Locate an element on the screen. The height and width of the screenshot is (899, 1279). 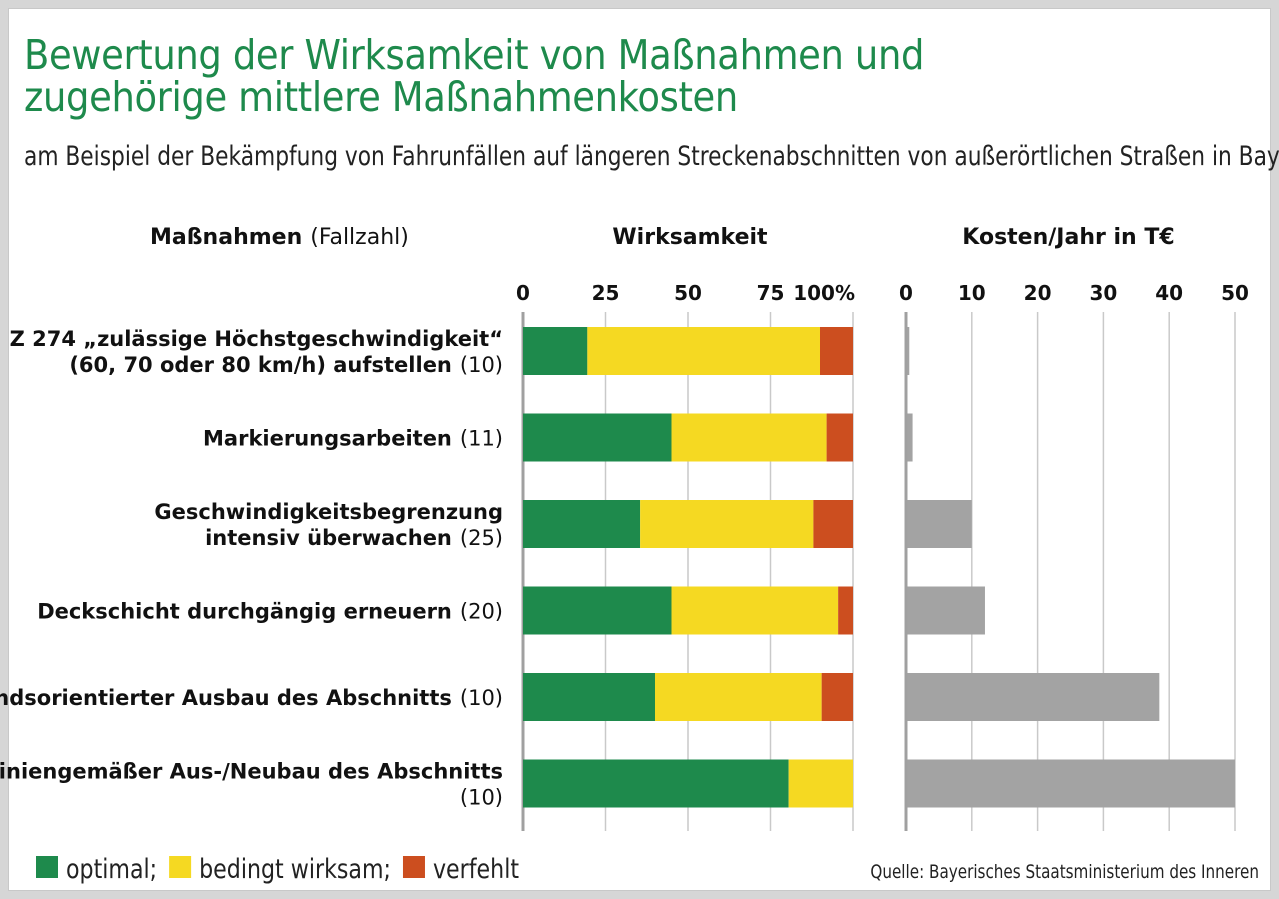
category-label-name: Z 274 „zulässige Höchstgeschwindigkeit“ is located at coordinates (256, 339).